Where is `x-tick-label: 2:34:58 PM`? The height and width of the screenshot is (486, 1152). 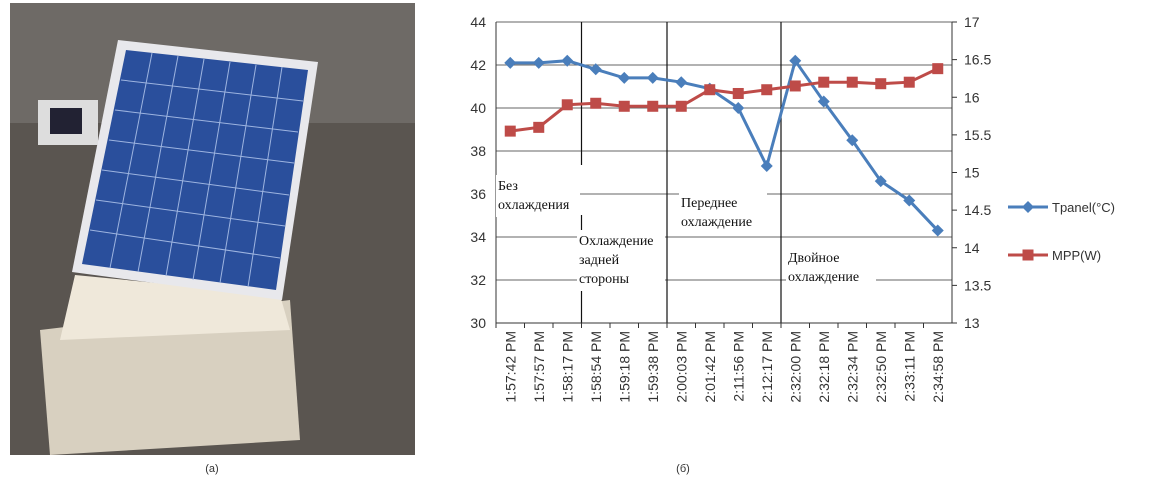
x-tick-label: 2:34:58 PM is located at coordinates (938, 367).